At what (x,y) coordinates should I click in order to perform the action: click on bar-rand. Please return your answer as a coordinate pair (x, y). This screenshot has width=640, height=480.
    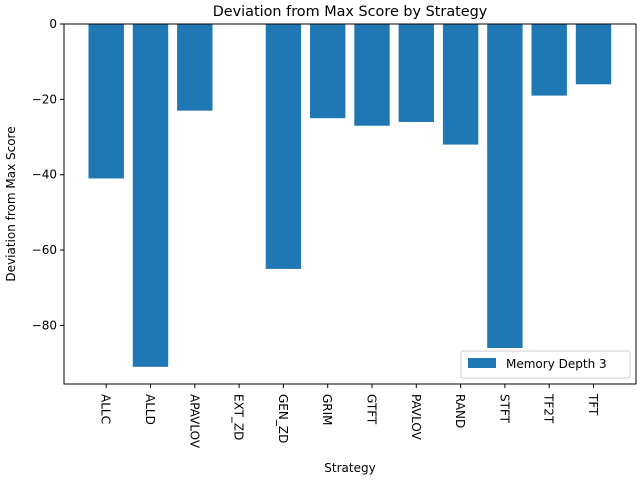
    Looking at the image, I should click on (460, 84).